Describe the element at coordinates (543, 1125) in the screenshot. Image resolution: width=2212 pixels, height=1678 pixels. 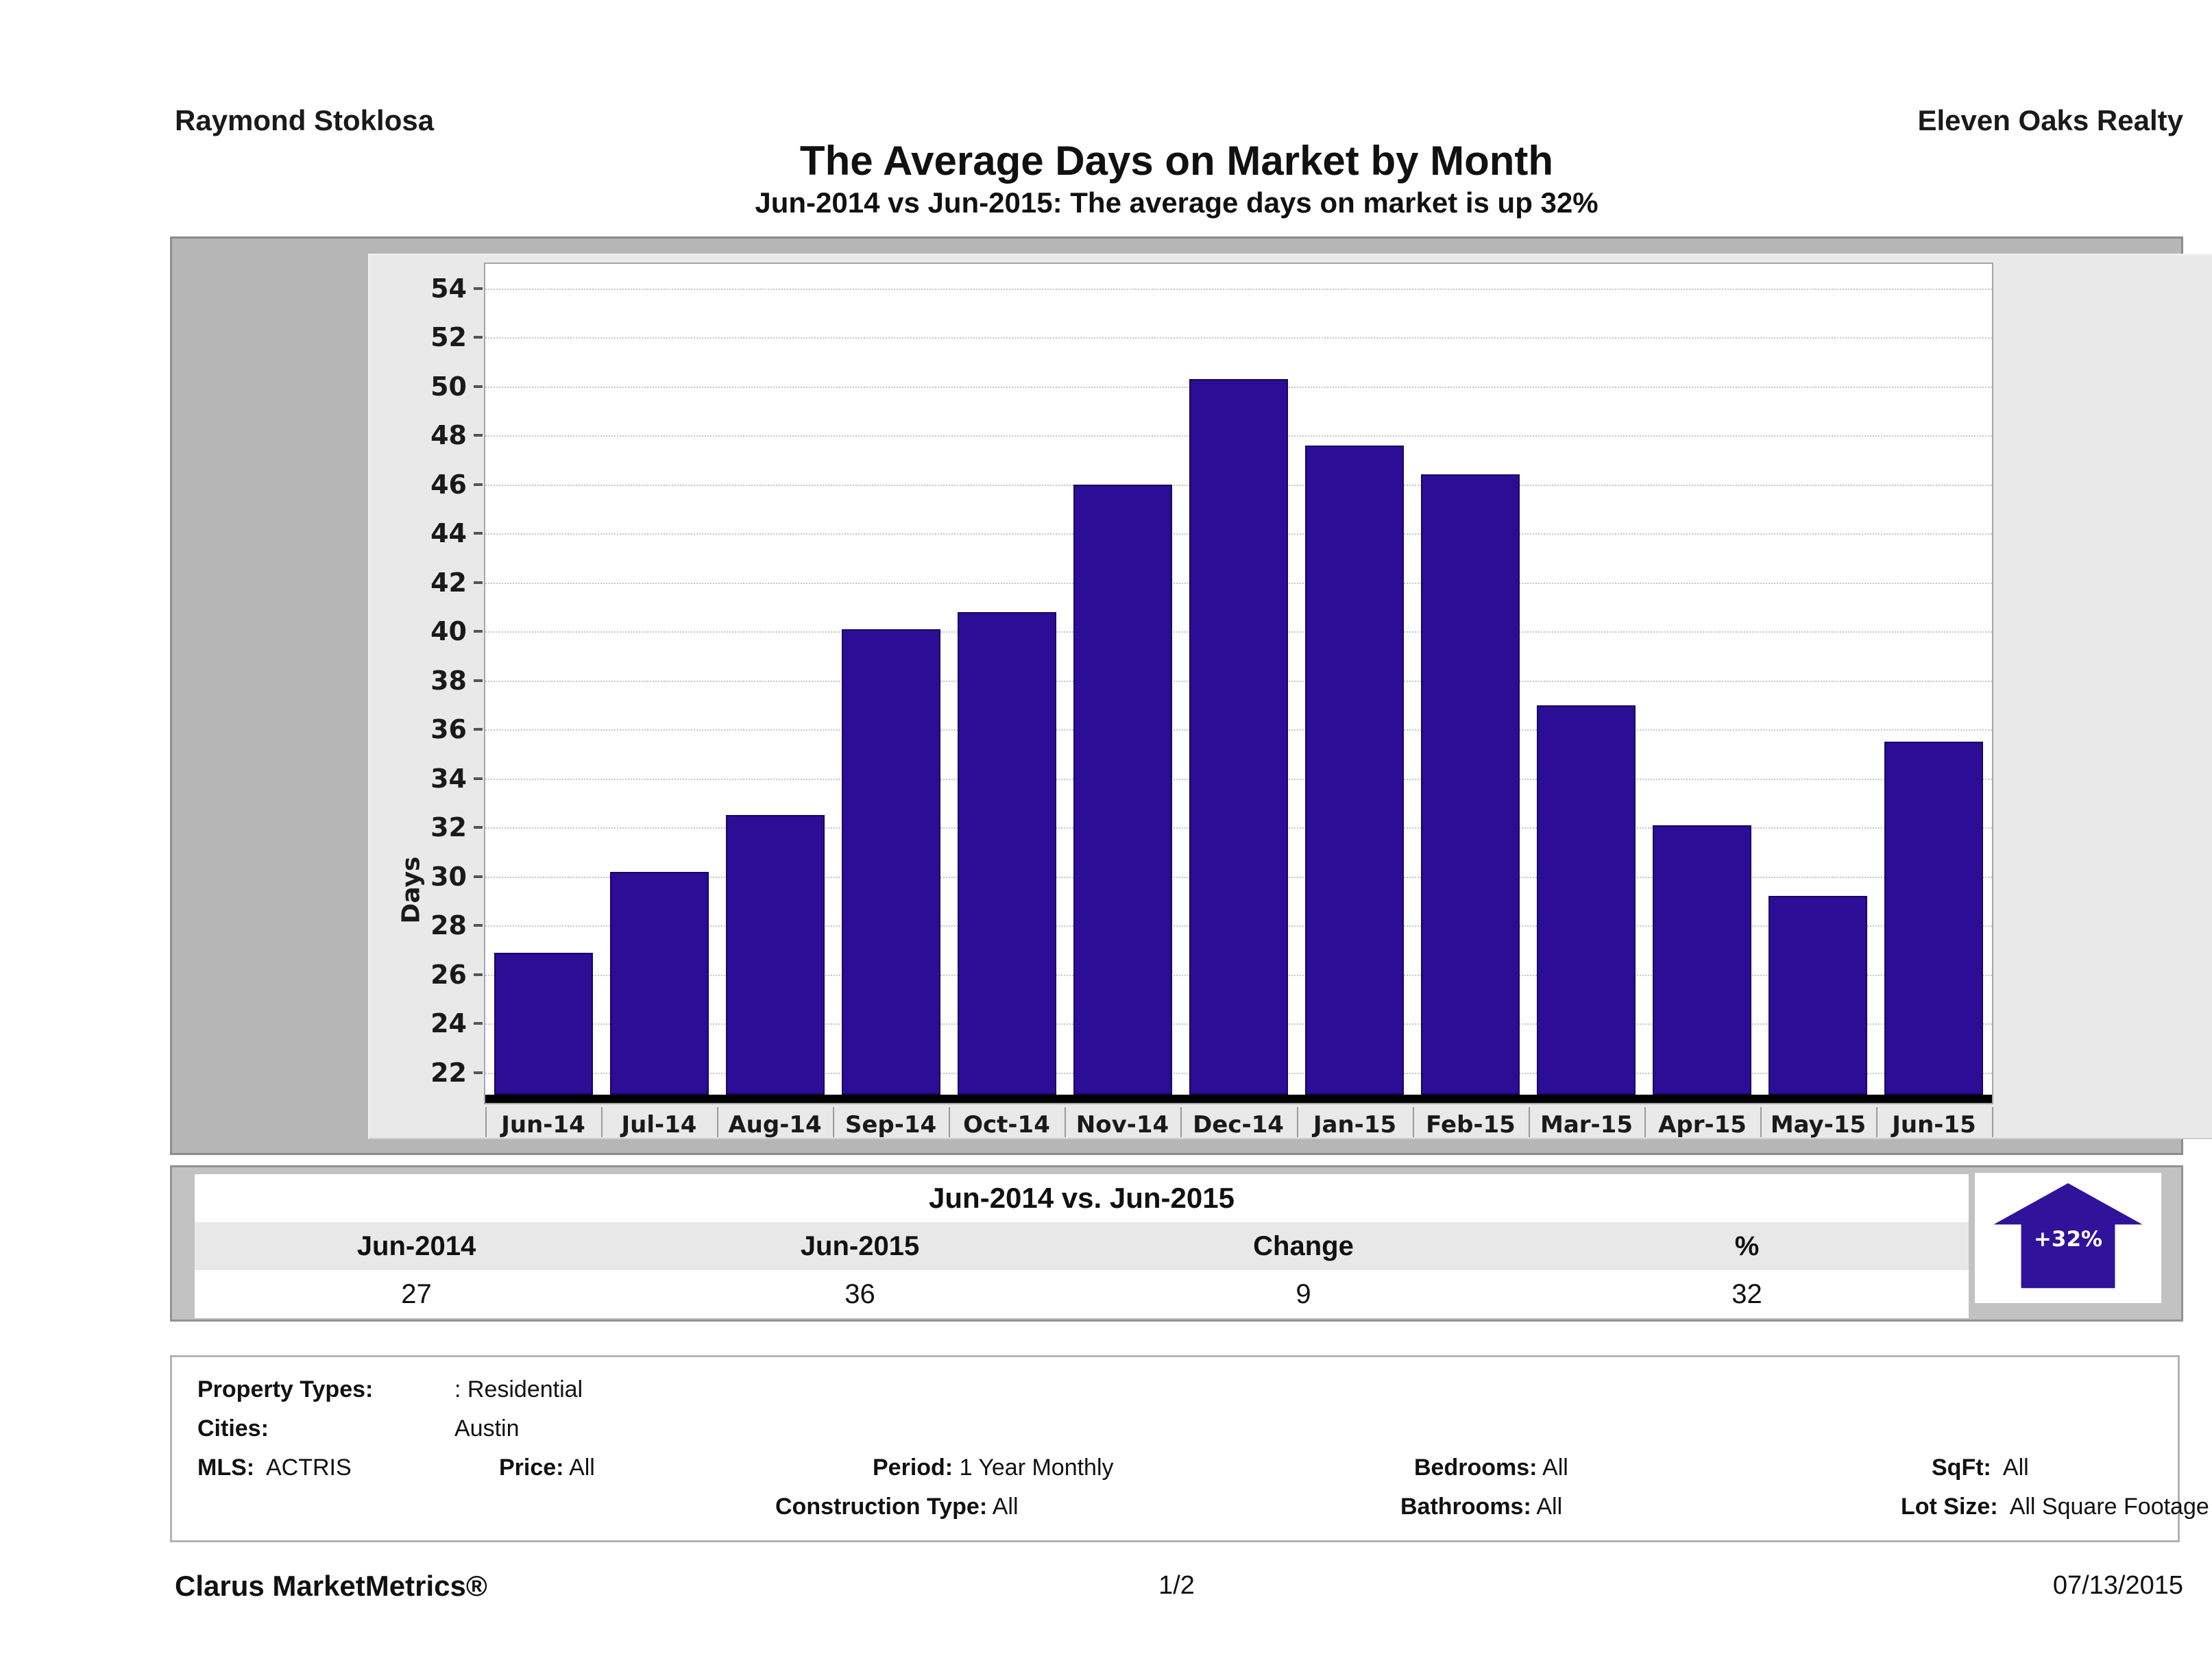
I see `x-tick-label-jun-14: Jun-14` at that location.